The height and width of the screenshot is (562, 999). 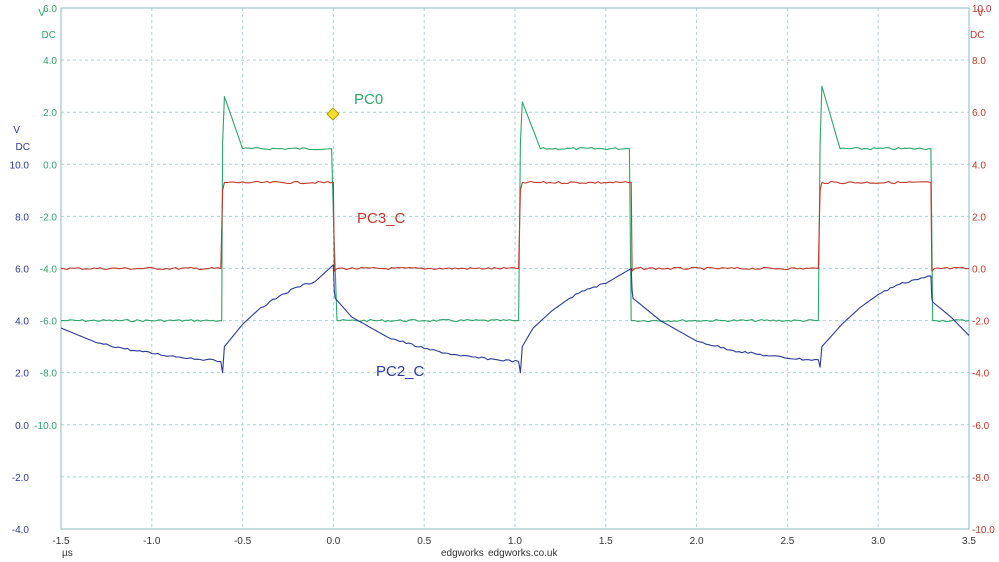 What do you see at coordinates (333, 541) in the screenshot?
I see `x-tick-label: 0.0` at bounding box center [333, 541].